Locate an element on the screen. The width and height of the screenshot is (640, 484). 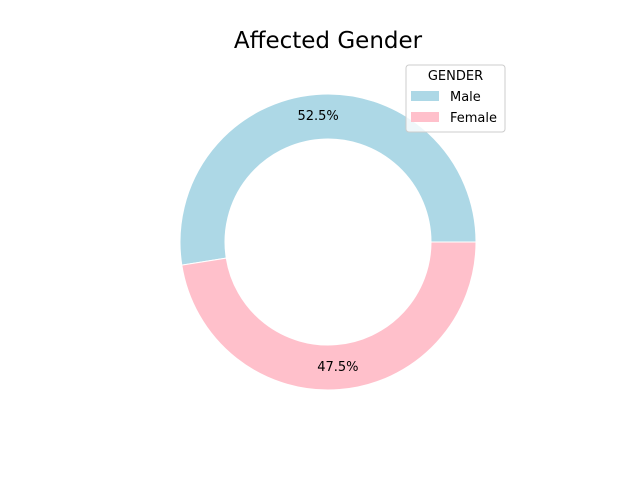
legend-items: Male Female is located at coordinates (454, 108).